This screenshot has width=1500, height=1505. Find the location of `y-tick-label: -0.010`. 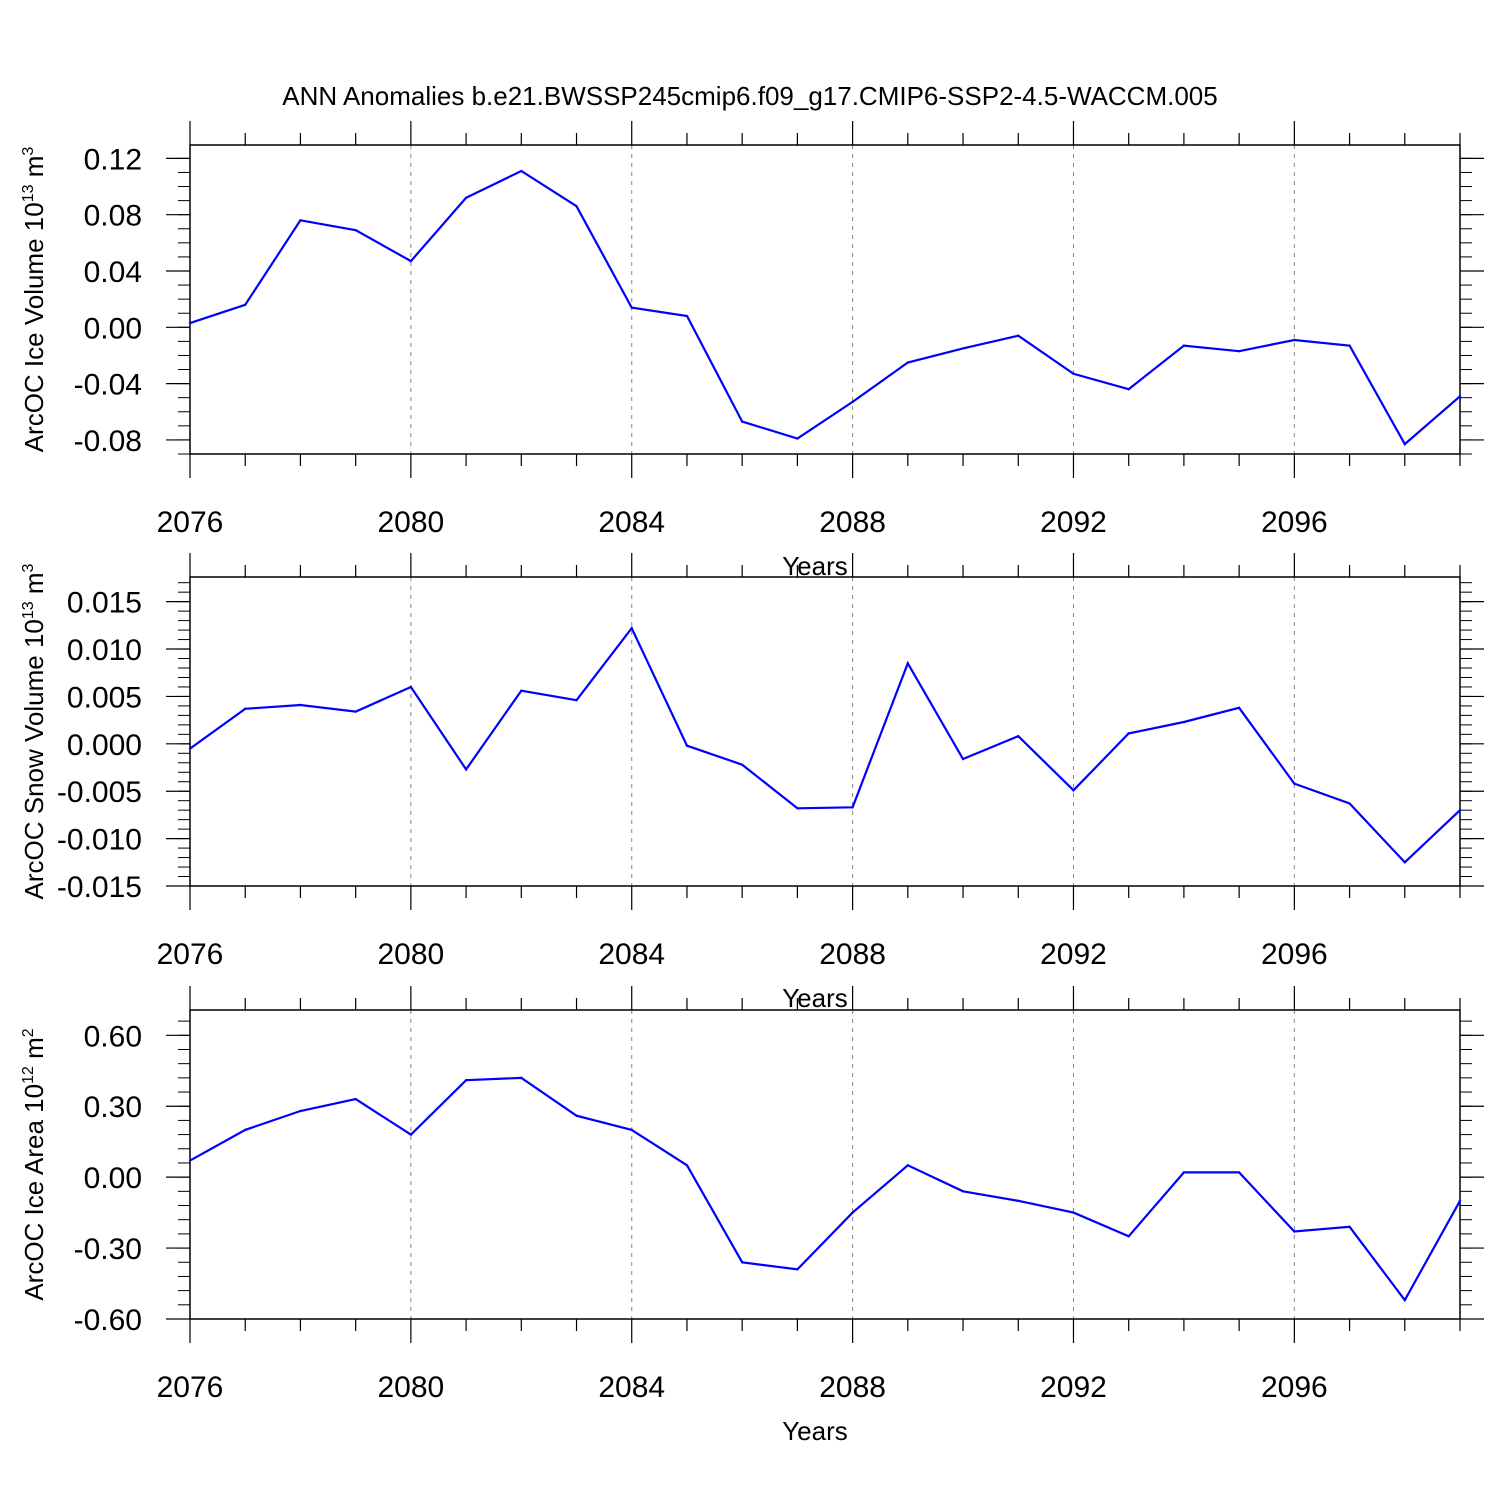

y-tick-label: -0.010 is located at coordinates (99, 840).